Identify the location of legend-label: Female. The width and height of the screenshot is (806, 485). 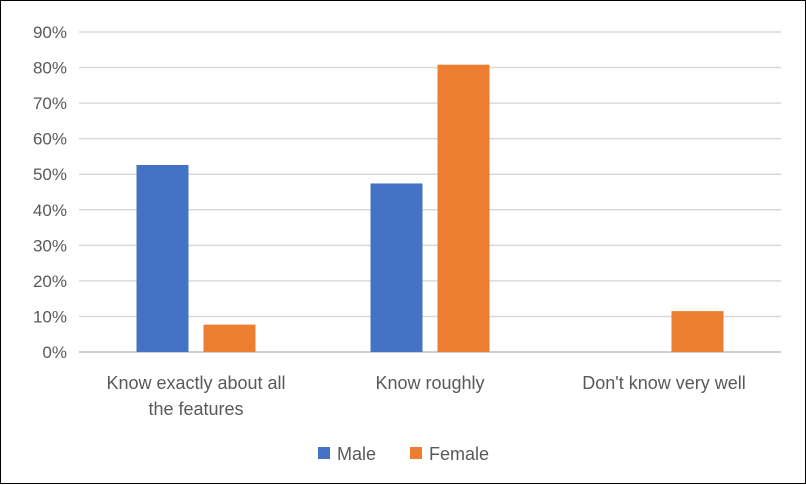
(459, 454).